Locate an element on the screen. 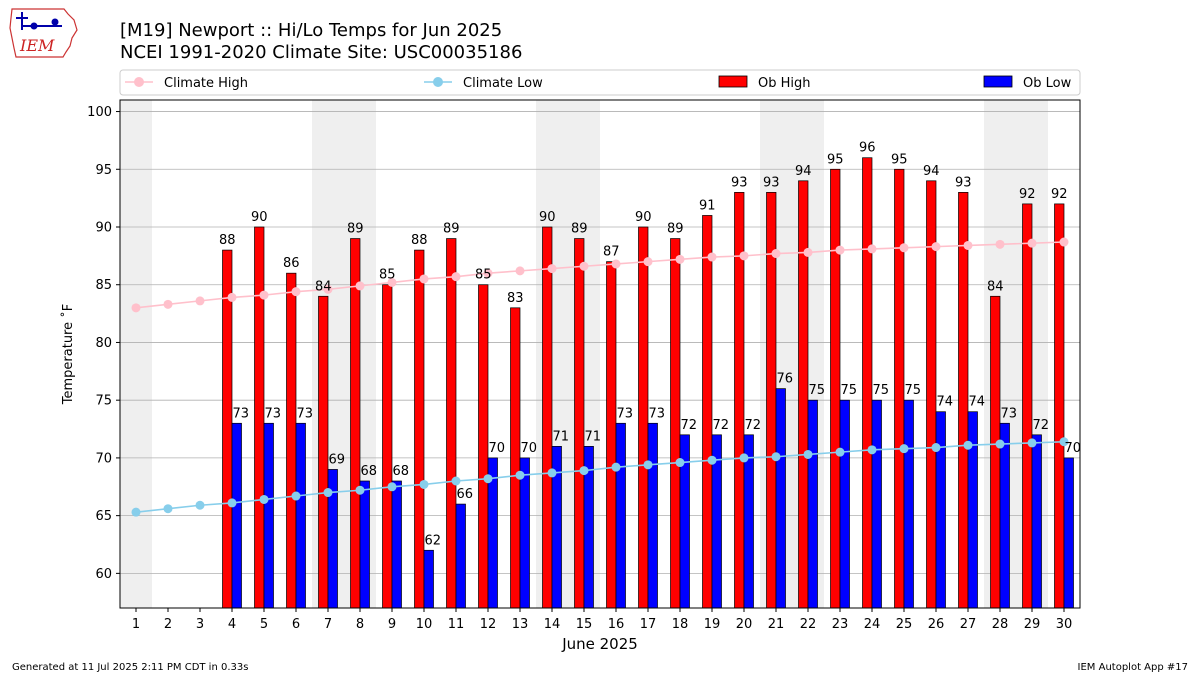 Image resolution: width=1200 pixels, height=675 pixels. x-tick-label: 12 is located at coordinates (488, 624).